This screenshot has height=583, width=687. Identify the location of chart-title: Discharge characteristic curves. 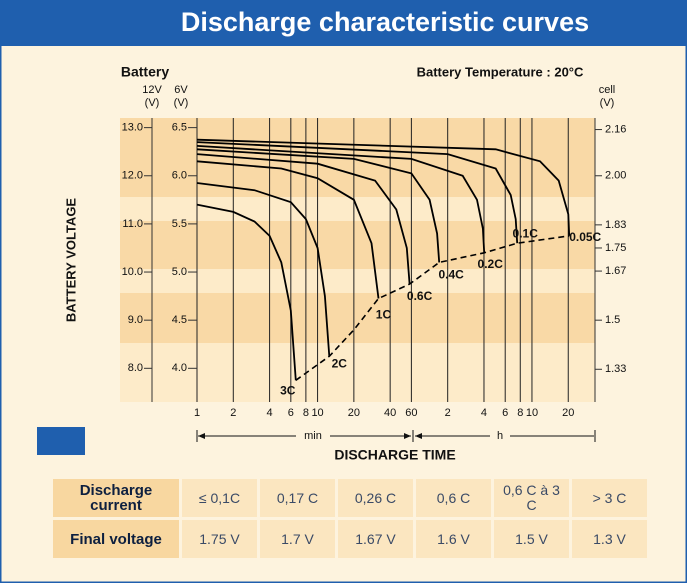
(385, 22).